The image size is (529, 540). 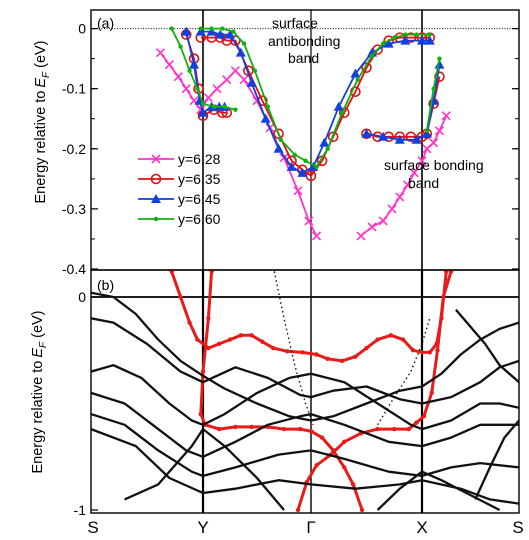 What do you see at coordinates (39, 391) in the screenshot?
I see `panel-b-y-axis-label: Energy relative toEF(eV)` at bounding box center [39, 391].